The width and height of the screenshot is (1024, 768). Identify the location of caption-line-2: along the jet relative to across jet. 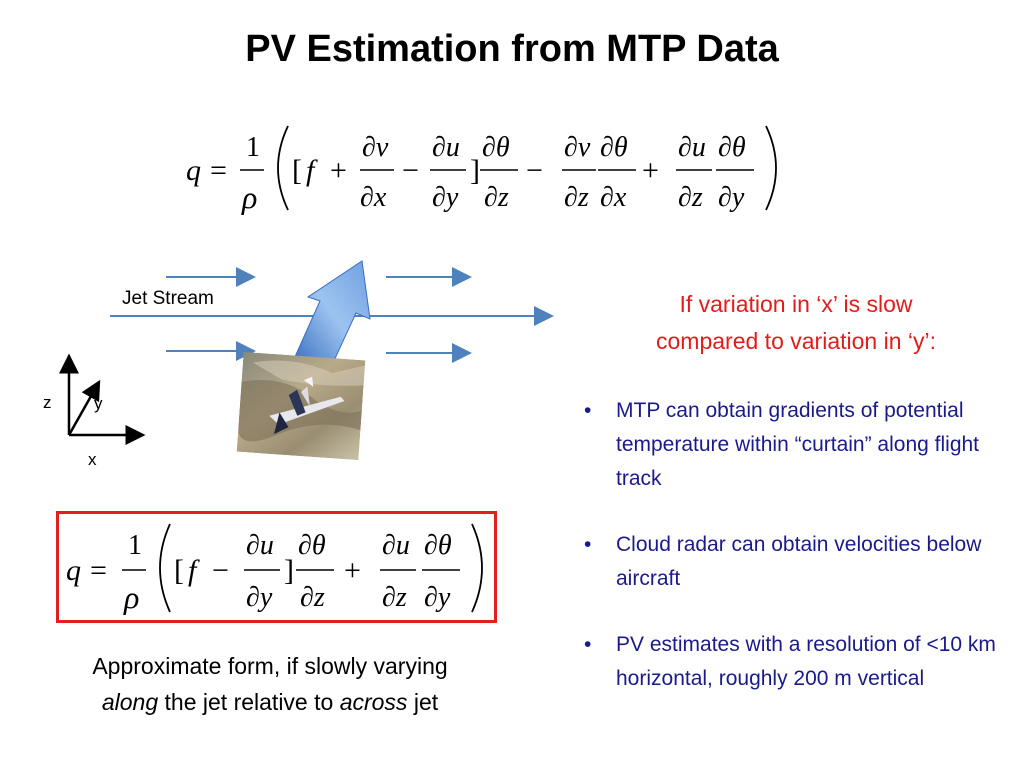
(270, 702).